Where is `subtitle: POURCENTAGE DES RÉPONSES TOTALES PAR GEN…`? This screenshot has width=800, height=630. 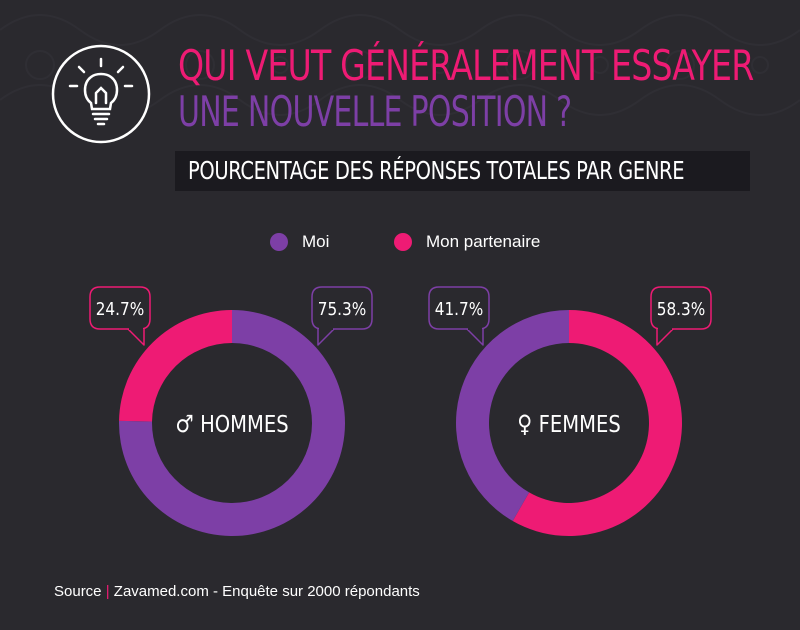 subtitle: POURCENTAGE DES RÉPONSES TOTALES PAR GEN… is located at coordinates (436, 170).